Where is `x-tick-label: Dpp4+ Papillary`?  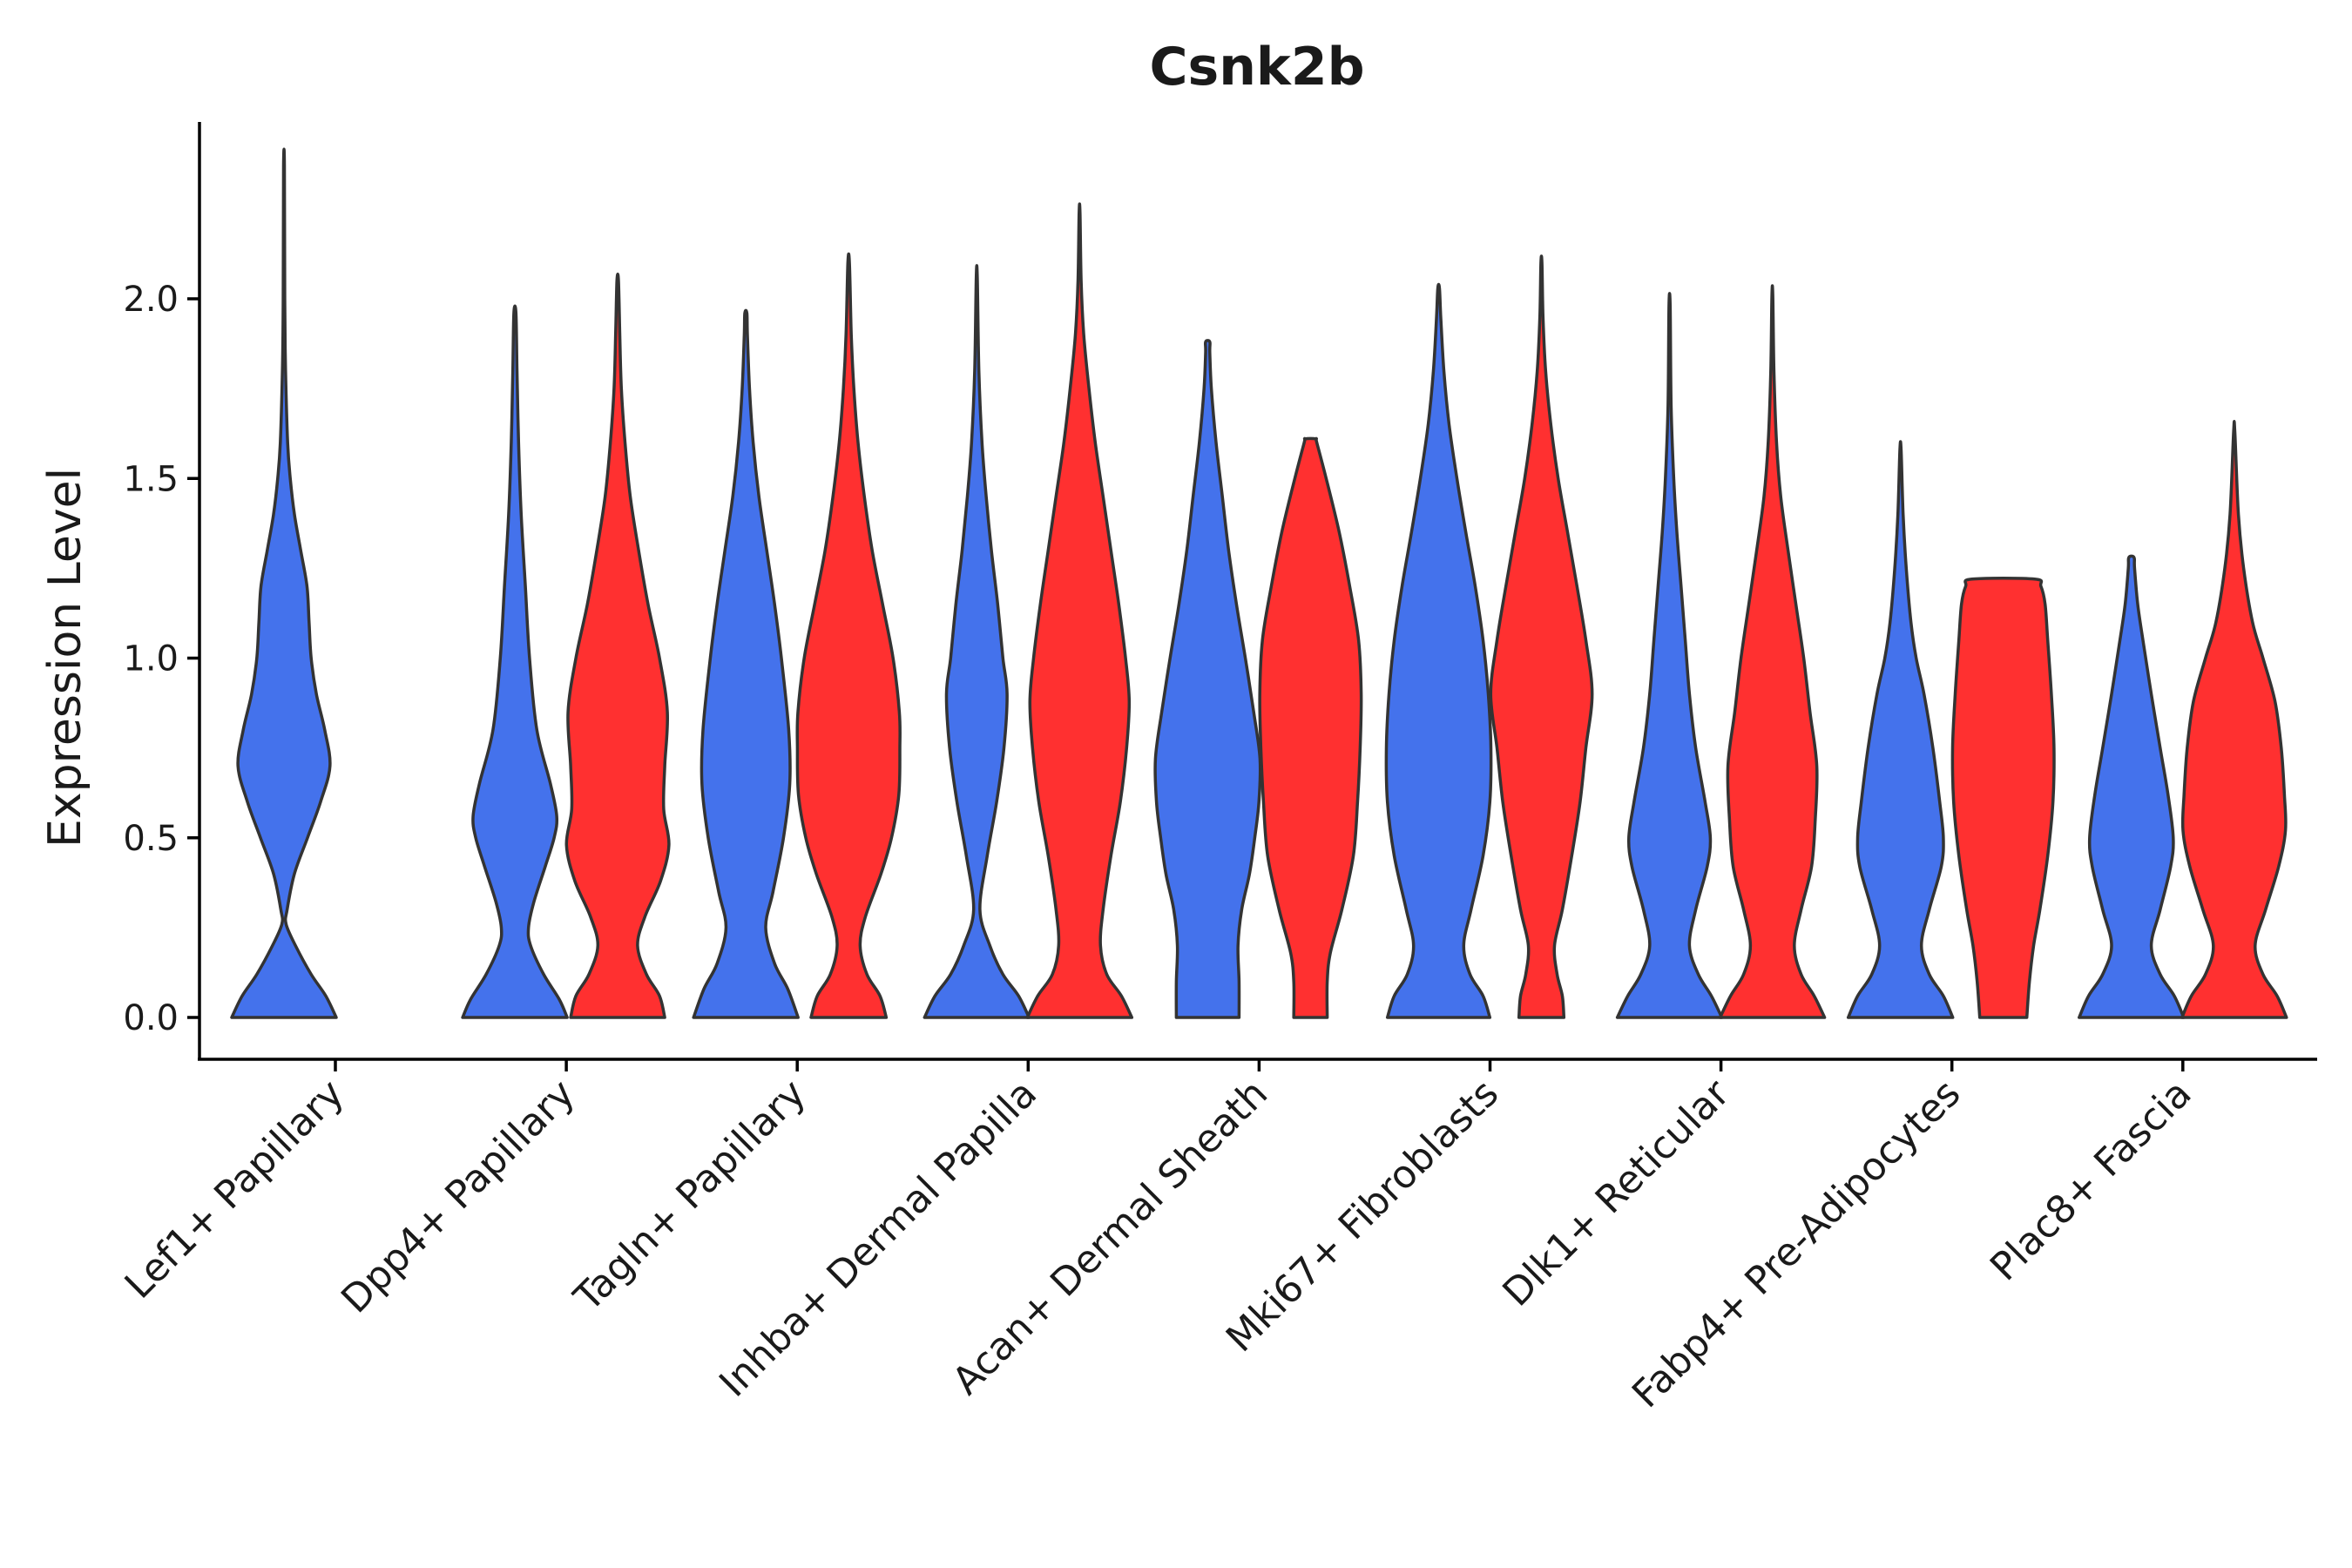 x-tick-label: Dpp4+ Papillary is located at coordinates (459, 1196).